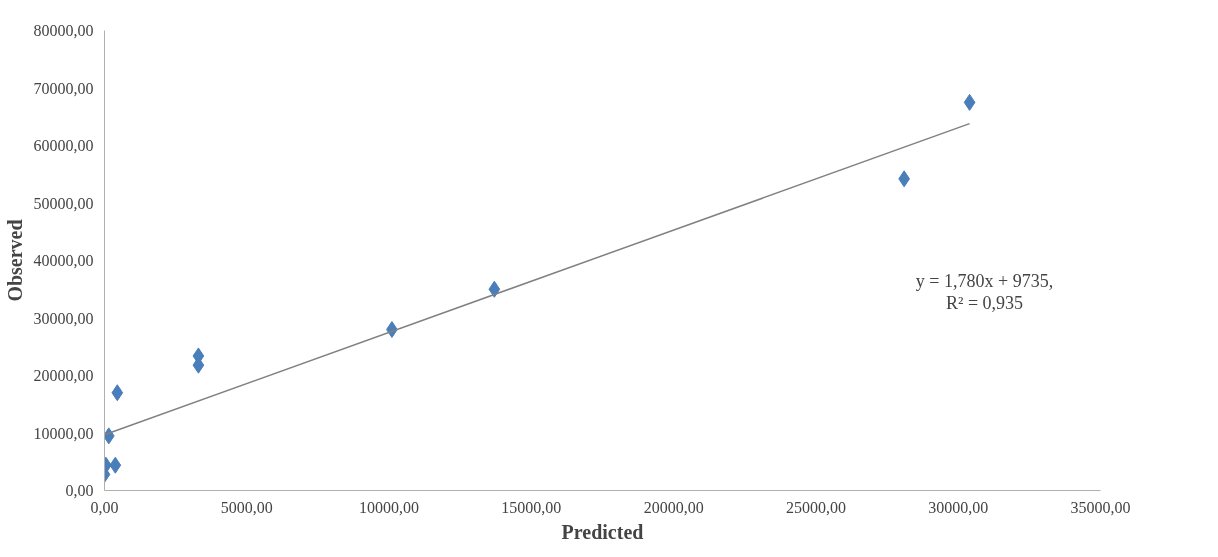 The height and width of the screenshot is (557, 1218). What do you see at coordinates (63, 30) in the screenshot?
I see `y-tick-label: 80000,00` at bounding box center [63, 30].